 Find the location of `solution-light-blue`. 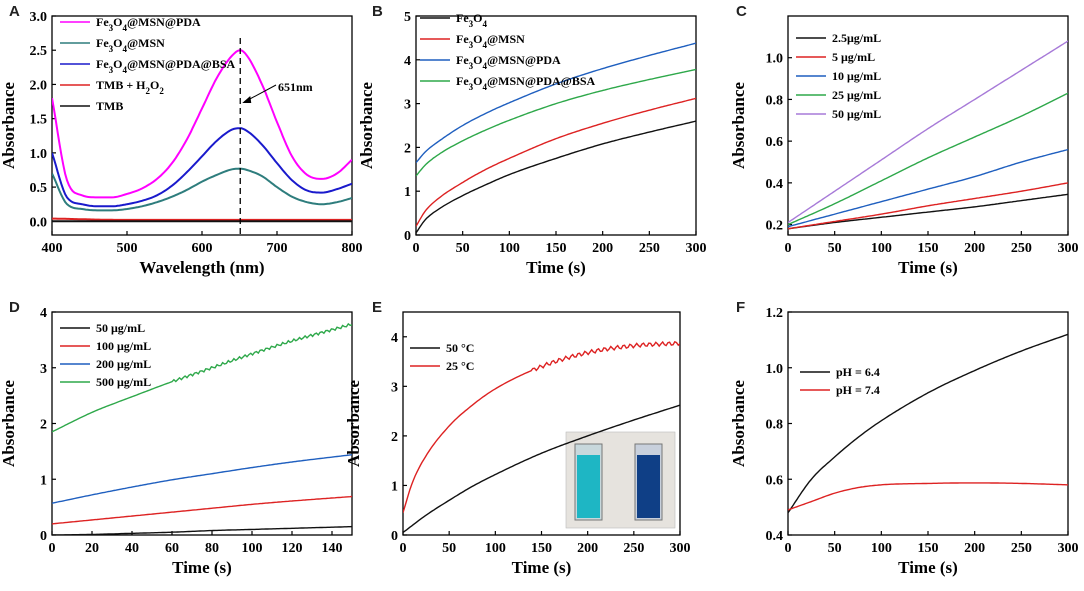

solution-light-blue is located at coordinates (588, 486).